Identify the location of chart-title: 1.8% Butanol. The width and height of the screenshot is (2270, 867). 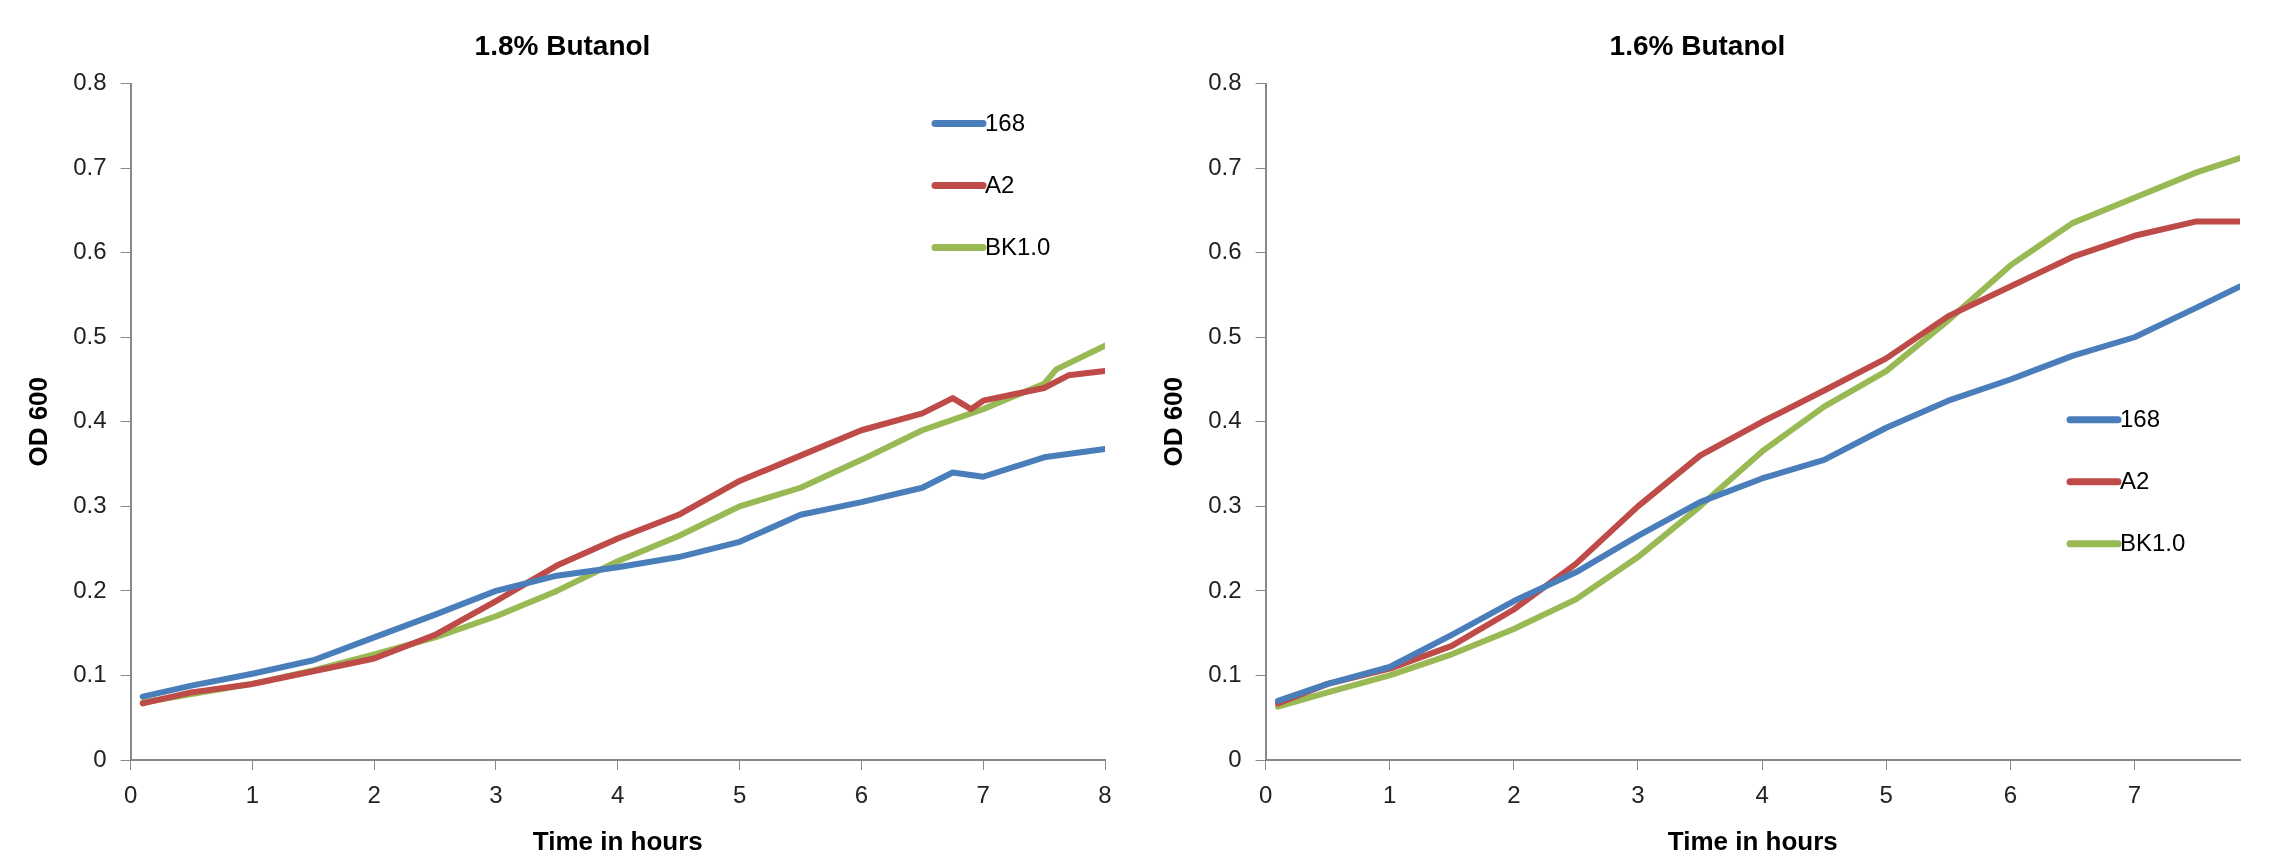
(562, 45).